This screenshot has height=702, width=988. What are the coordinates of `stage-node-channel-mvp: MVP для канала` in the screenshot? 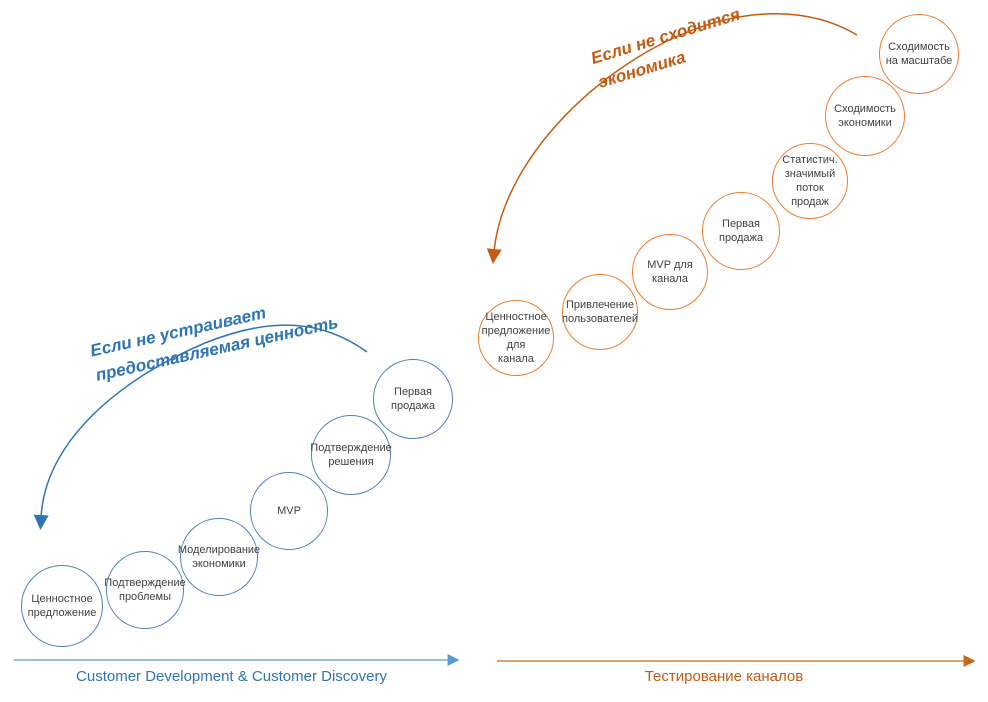 It's located at (670, 272).